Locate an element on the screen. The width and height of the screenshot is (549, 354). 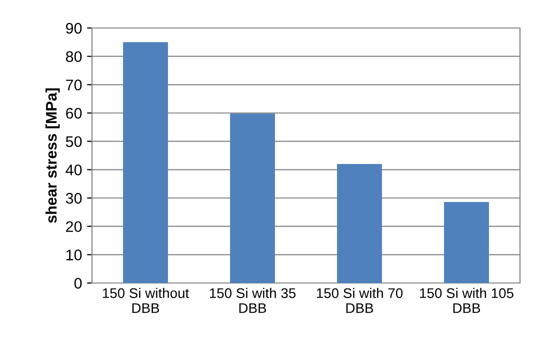
y-tick-label: 90 is located at coordinates (74, 28).